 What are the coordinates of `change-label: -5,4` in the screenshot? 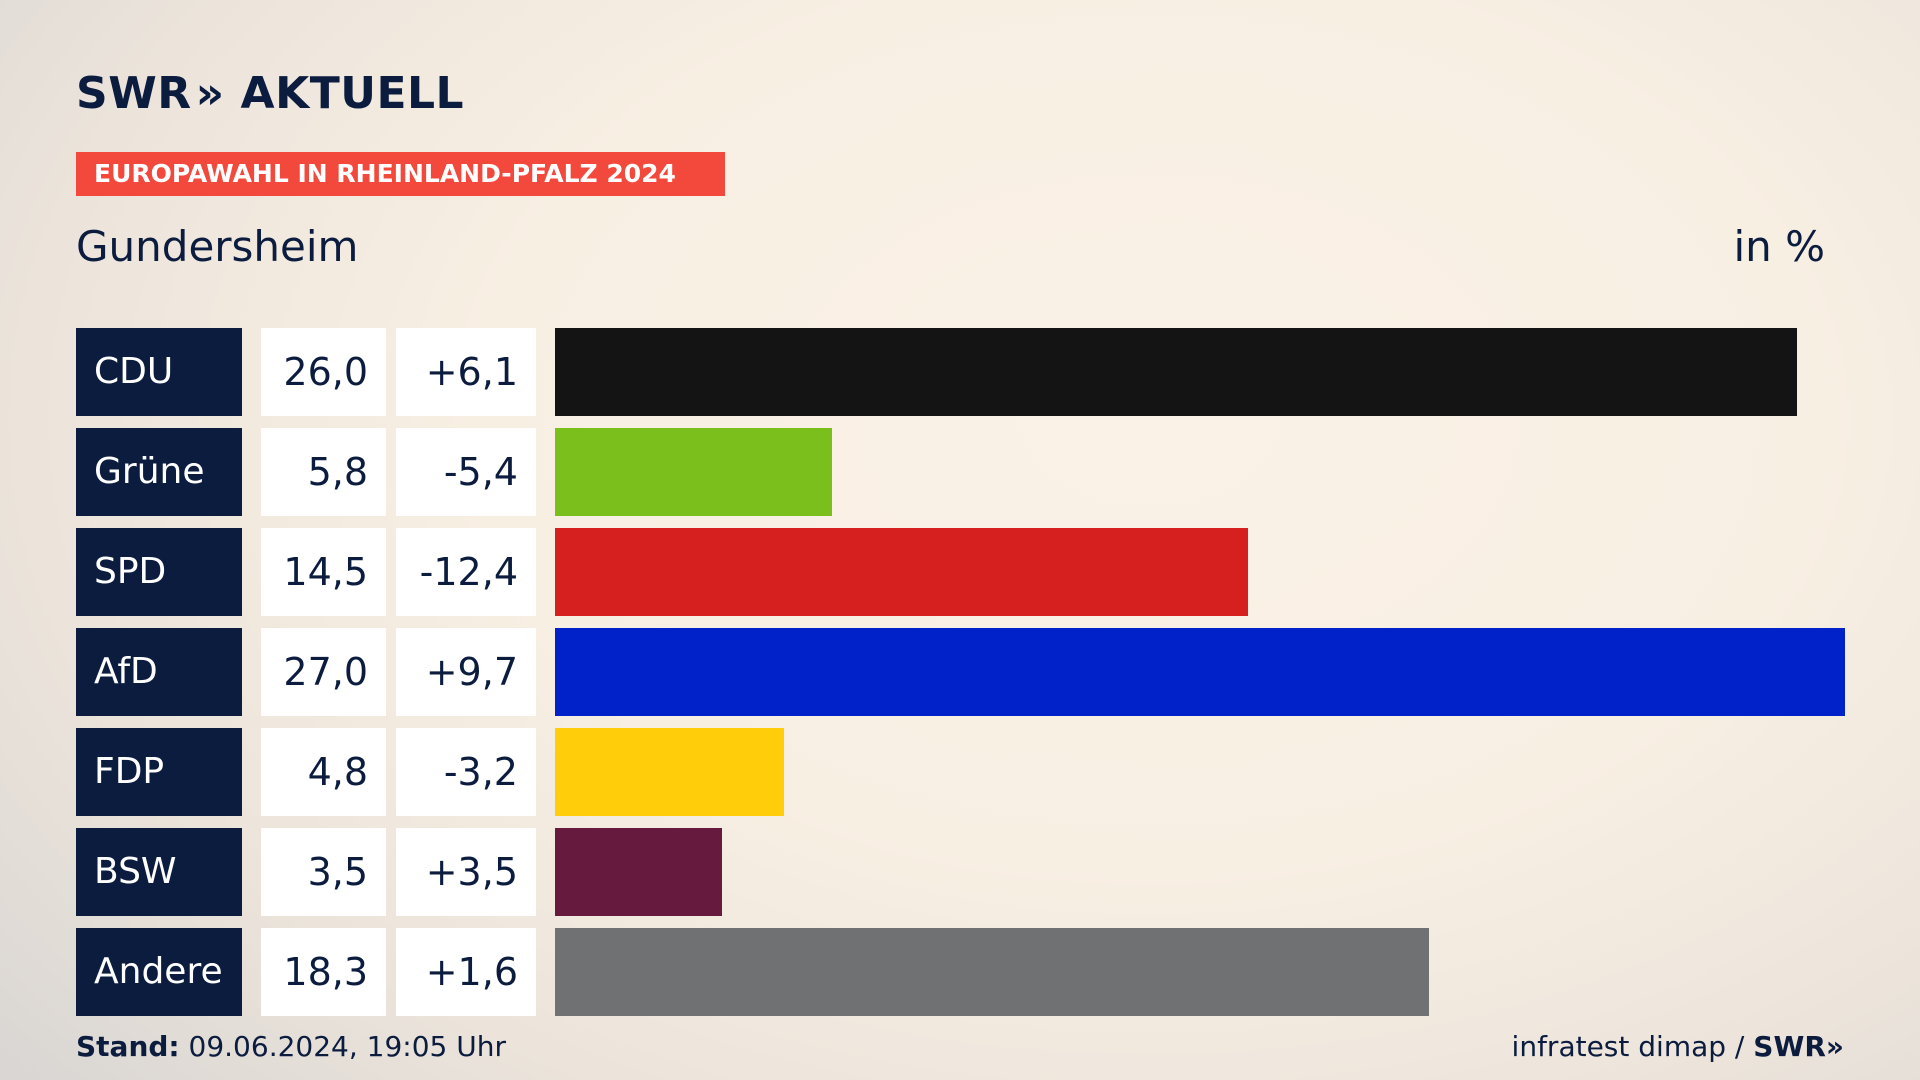 It's located at (466, 472).